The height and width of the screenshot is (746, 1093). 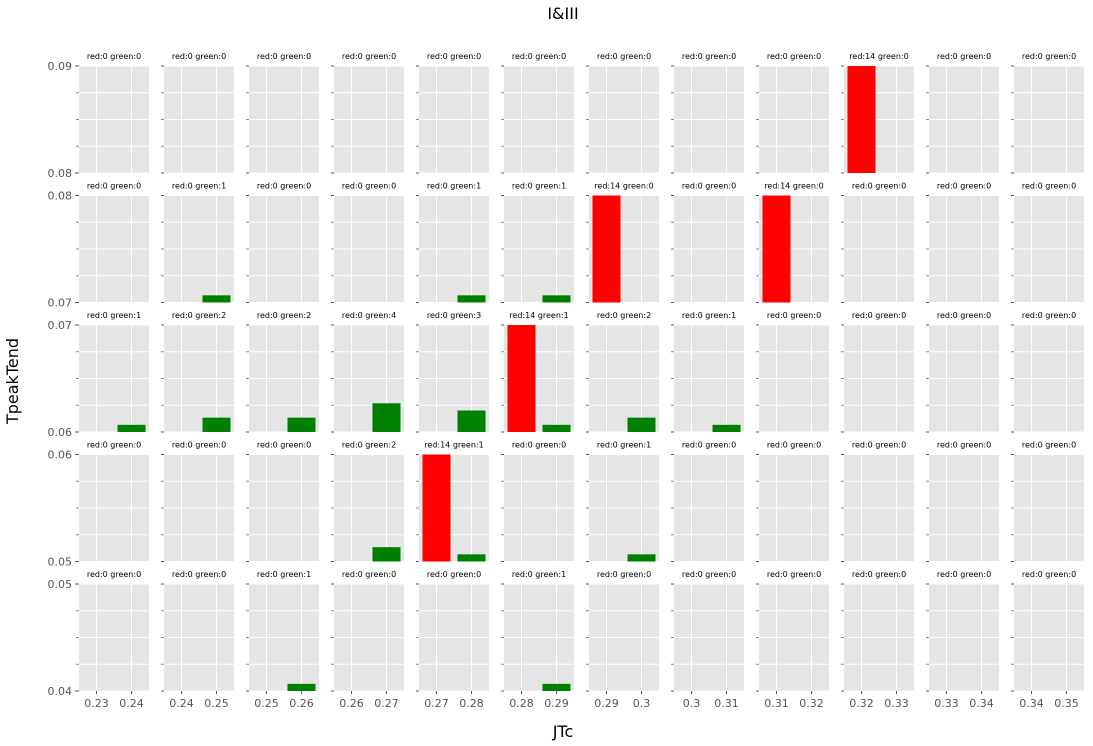 What do you see at coordinates (792, 501) in the screenshot?
I see `panel-r3-c8: red:0 green:0` at bounding box center [792, 501].